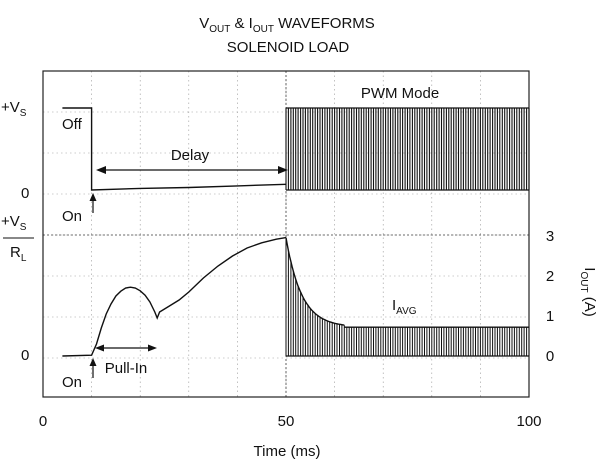 This screenshot has width=600, height=462. Describe the element at coordinates (283, 170) in the screenshot. I see `delay-arrow-right` at that location.